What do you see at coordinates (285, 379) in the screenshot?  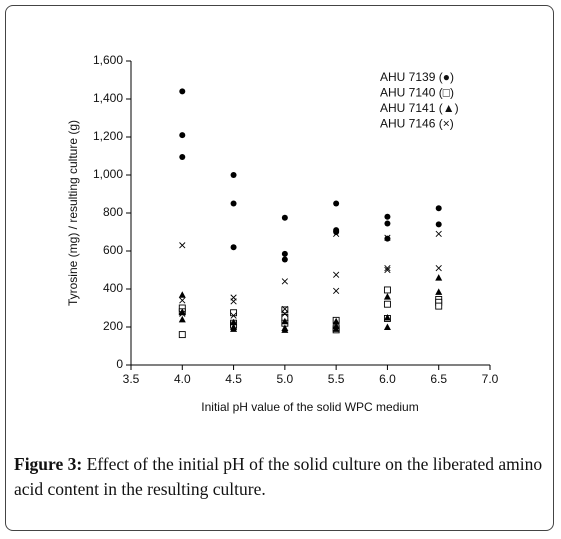 I see `x-tick-label: 5.0` at bounding box center [285, 379].